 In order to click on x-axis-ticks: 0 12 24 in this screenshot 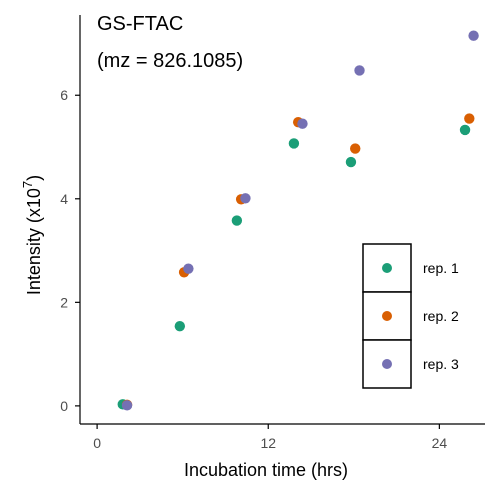, I will do `click(270, 437)`.